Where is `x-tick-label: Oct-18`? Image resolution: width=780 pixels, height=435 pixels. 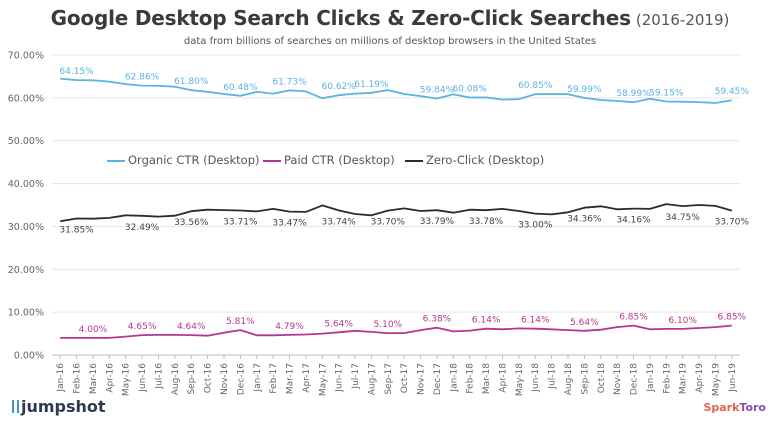 x-tick-label: Oct-18 is located at coordinates (602, 378).